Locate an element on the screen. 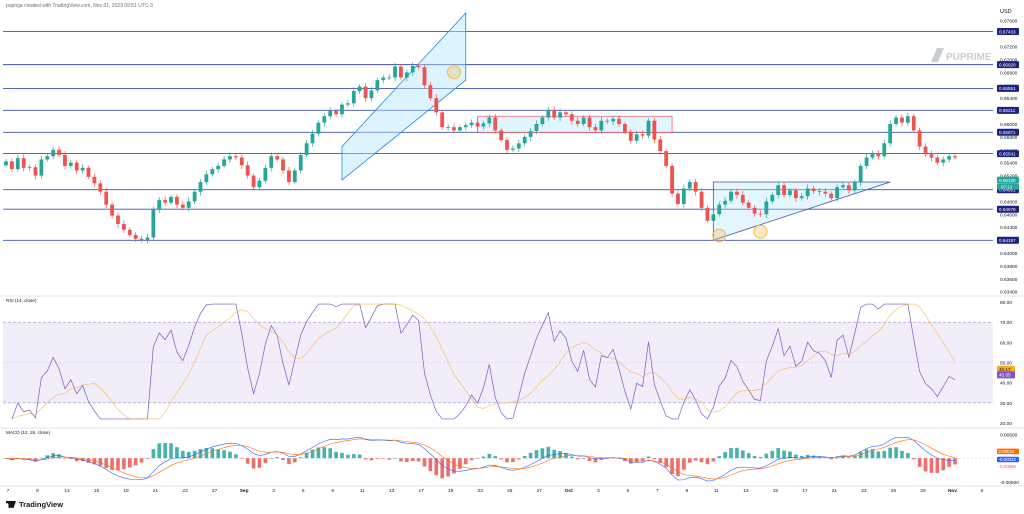  price-axis-tick: 0.64400 is located at coordinates (1009, 228).